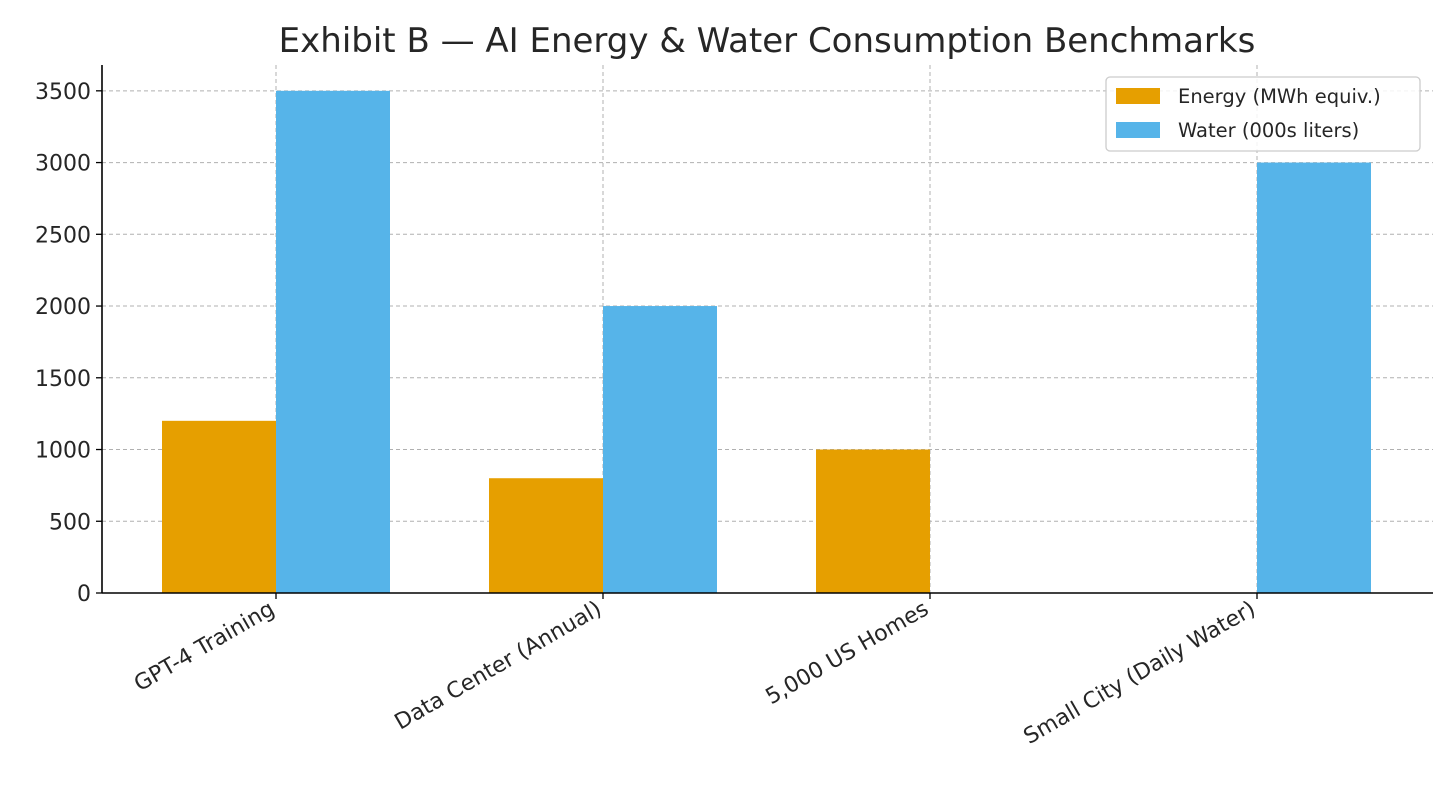 This screenshot has width=1456, height=809. Describe the element at coordinates (498, 666) in the screenshot. I see `x-tick-label: Data Center (Annual)` at that location.